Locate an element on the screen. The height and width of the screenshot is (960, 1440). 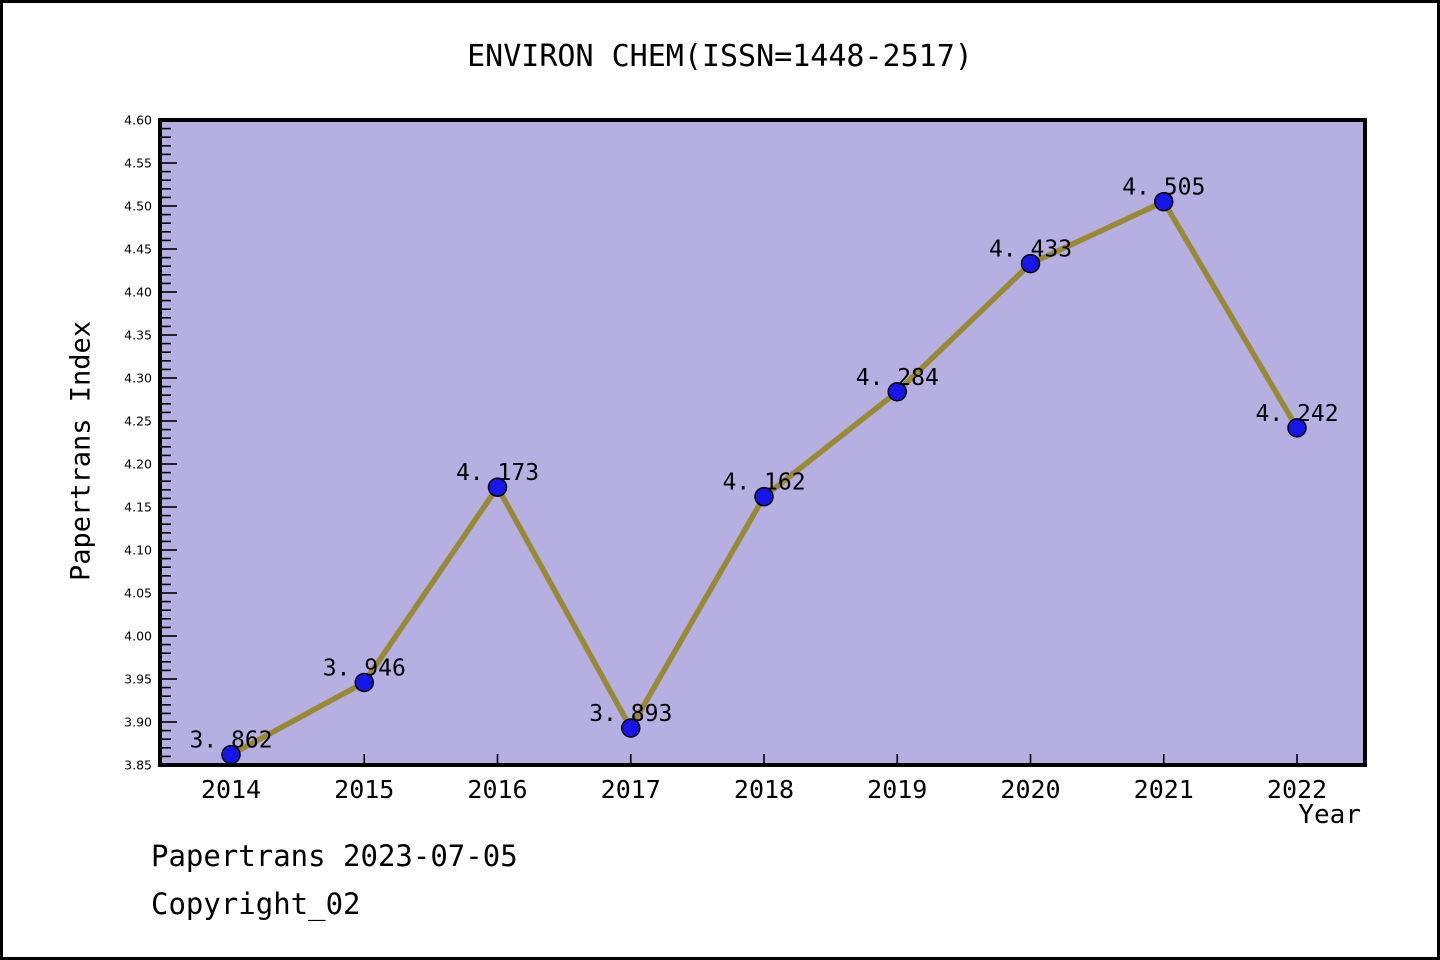
data-point-label: 4. 162 is located at coordinates (763, 483).